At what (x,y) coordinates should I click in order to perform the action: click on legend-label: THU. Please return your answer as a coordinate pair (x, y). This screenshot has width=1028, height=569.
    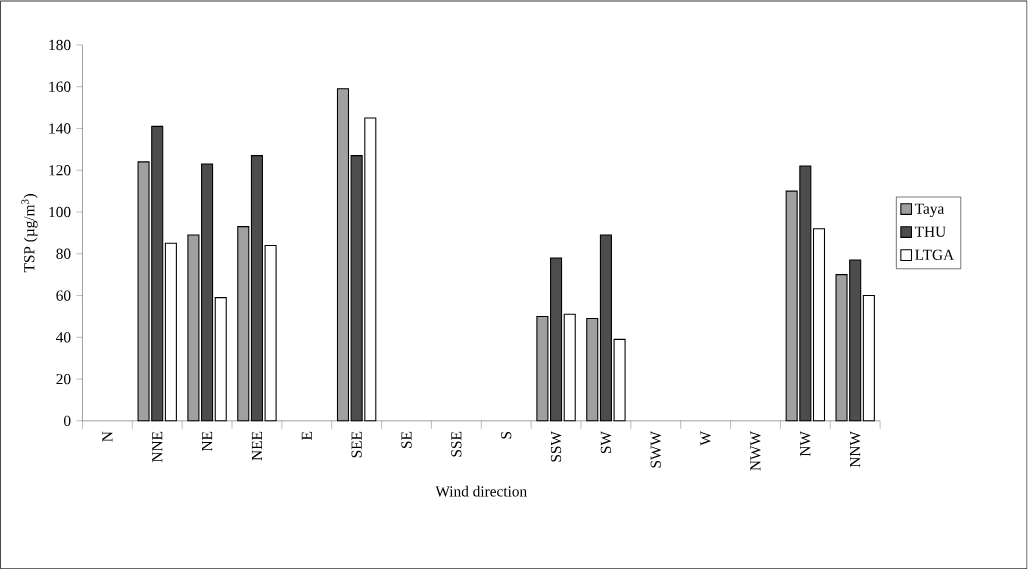
    Looking at the image, I should click on (930, 231).